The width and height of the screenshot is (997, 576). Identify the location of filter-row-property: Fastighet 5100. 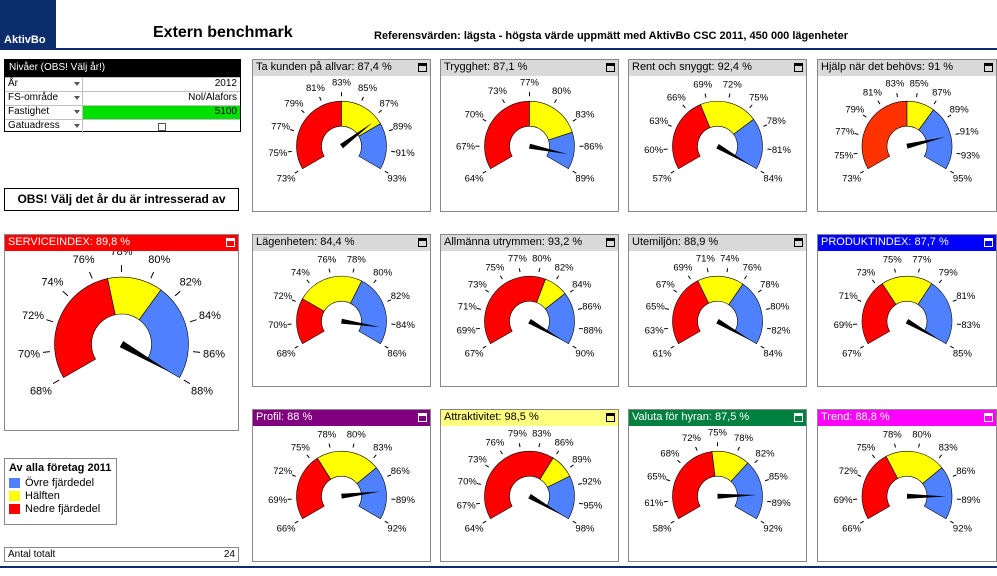
(122, 112).